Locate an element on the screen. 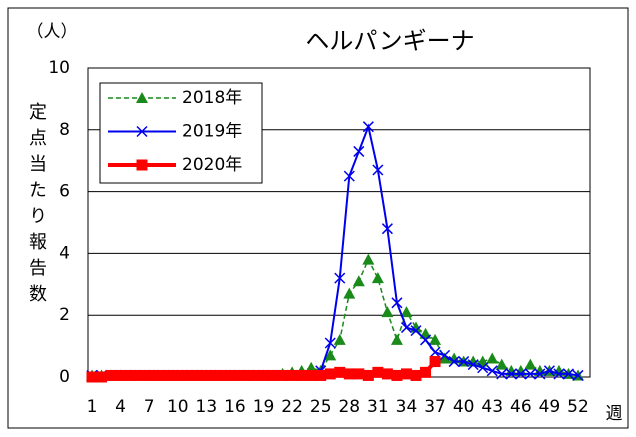 This screenshot has height=437, width=636. y-tick-label: 8 is located at coordinates (64, 130).